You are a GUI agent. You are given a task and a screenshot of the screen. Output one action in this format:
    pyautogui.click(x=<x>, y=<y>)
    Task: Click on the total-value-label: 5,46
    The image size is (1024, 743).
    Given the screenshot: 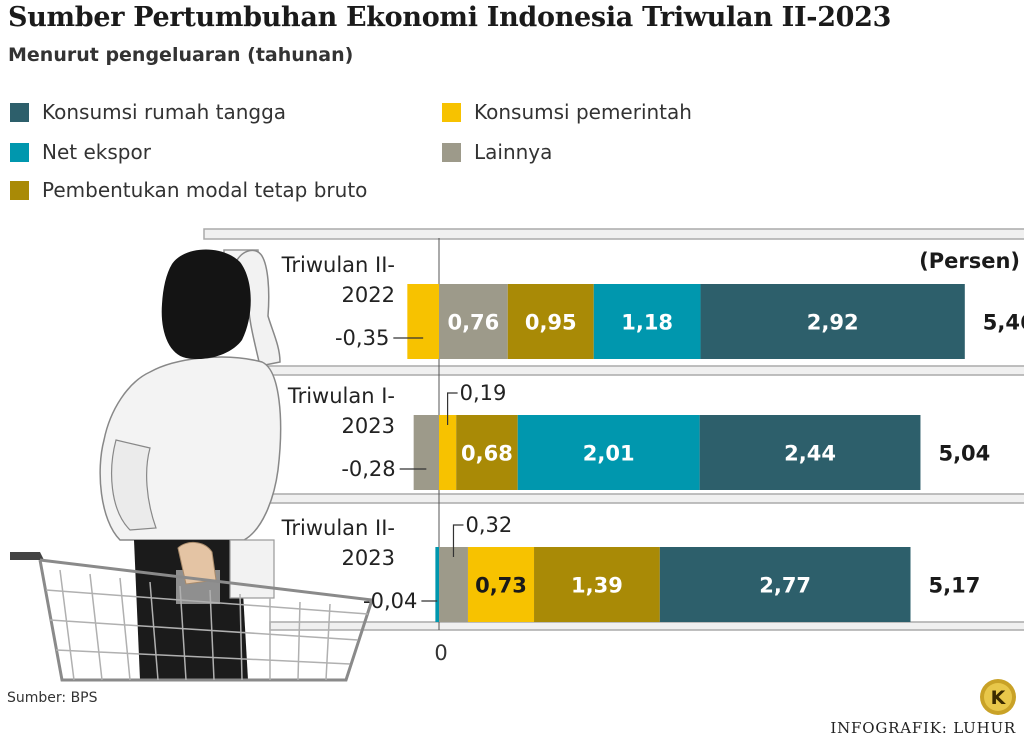 What is the action you would take?
    pyautogui.click(x=1003, y=323)
    